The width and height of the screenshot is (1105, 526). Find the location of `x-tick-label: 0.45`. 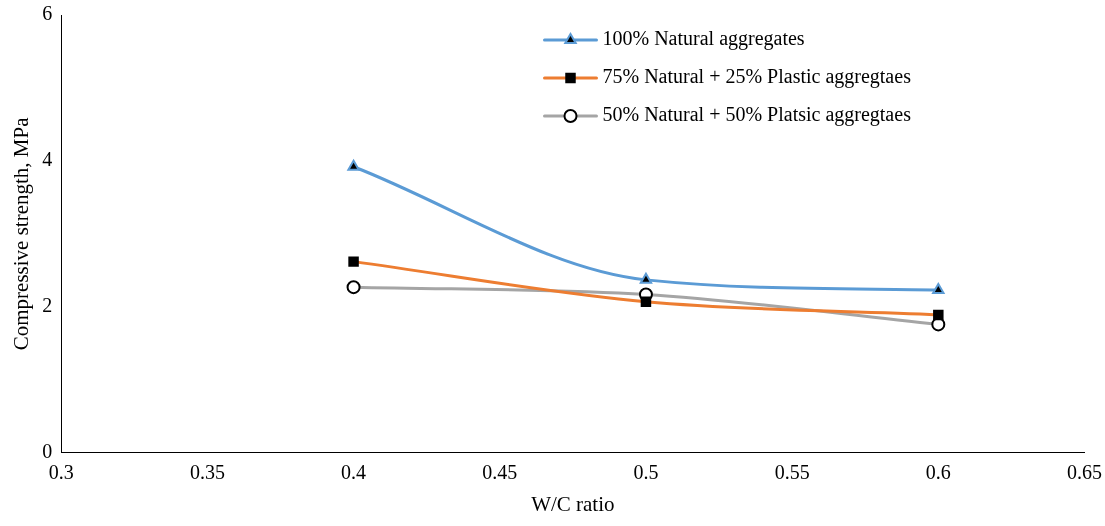

x-tick-label: 0.45 is located at coordinates (500, 472).